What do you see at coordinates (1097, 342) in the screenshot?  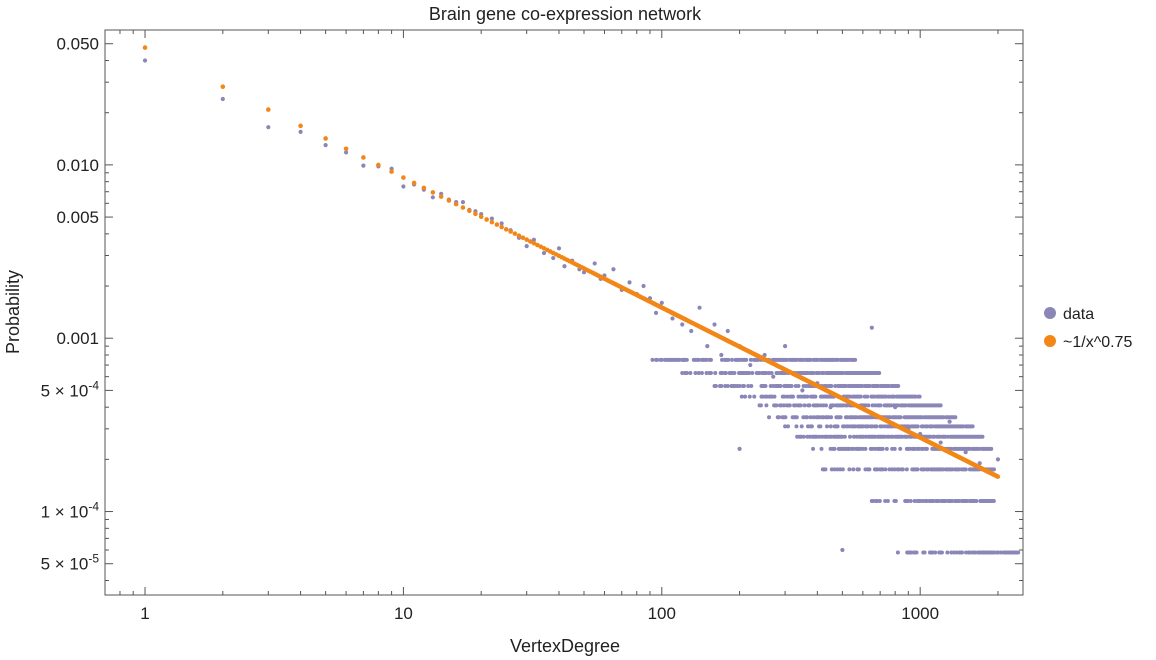 I see `legend-label-fit: ~1/x^0.75` at bounding box center [1097, 342].